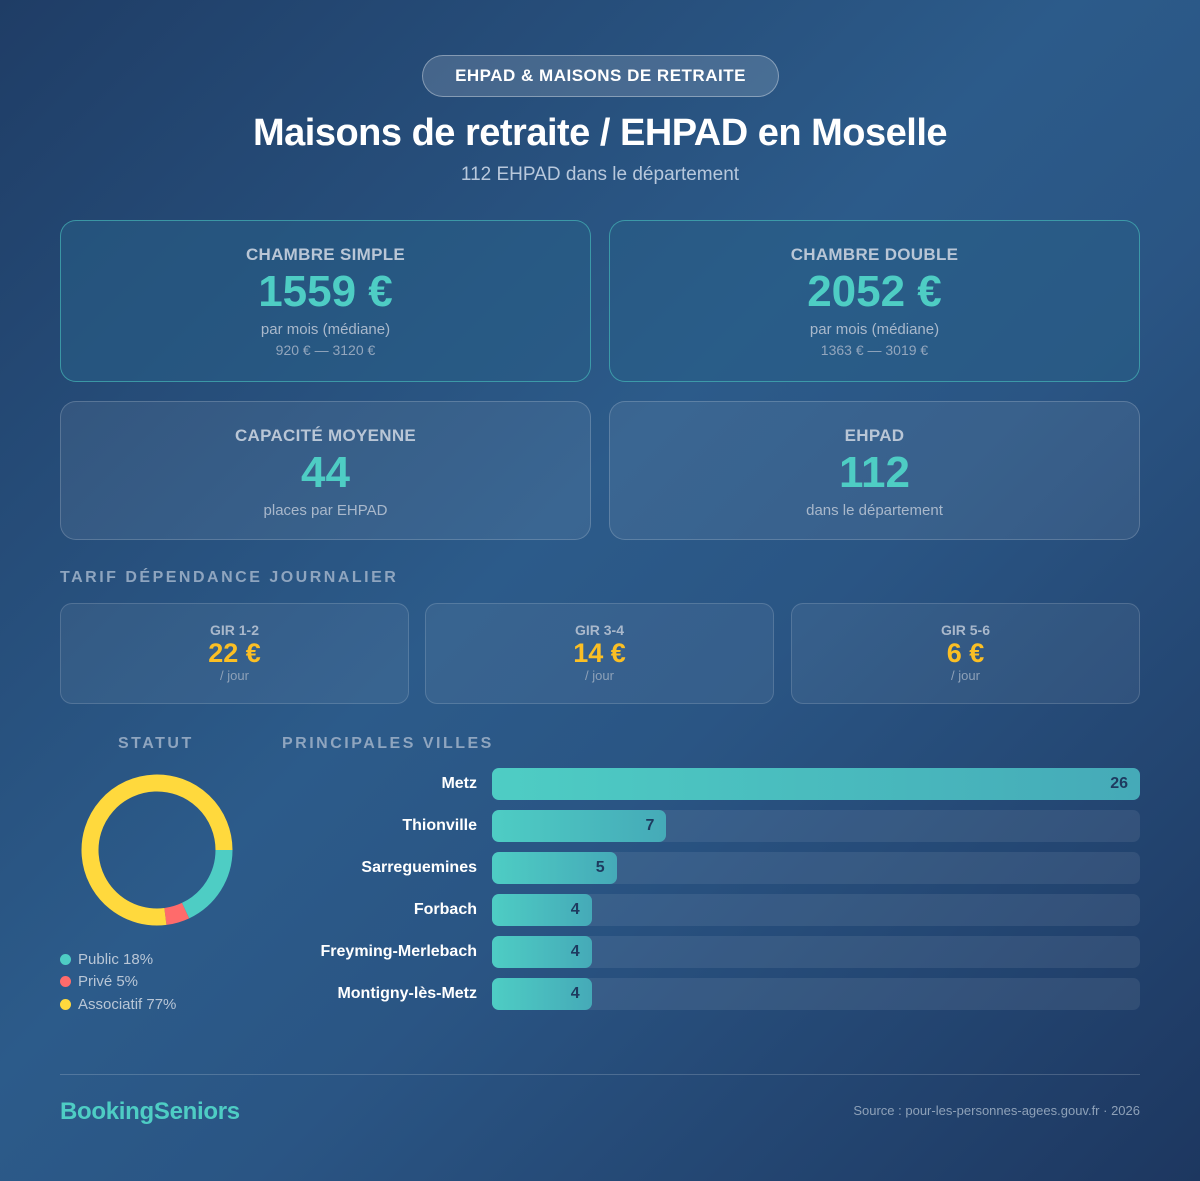  What do you see at coordinates (127, 1004) in the screenshot?
I see `legend-label: Associatif 77%` at bounding box center [127, 1004].